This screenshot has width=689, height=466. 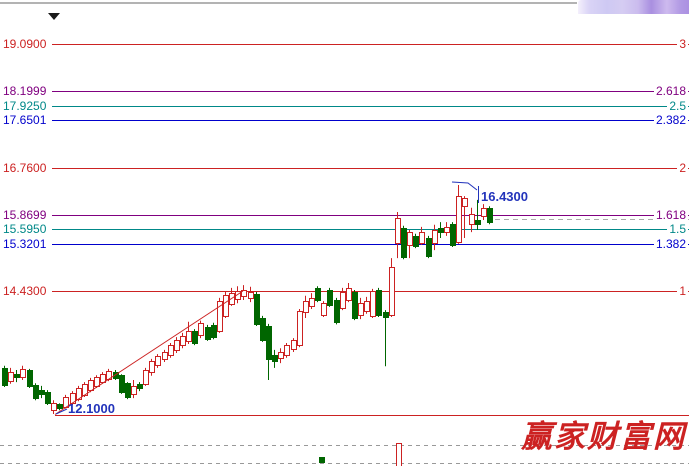 I want to click on fib-ratio-label: 3, so click(x=682, y=43).